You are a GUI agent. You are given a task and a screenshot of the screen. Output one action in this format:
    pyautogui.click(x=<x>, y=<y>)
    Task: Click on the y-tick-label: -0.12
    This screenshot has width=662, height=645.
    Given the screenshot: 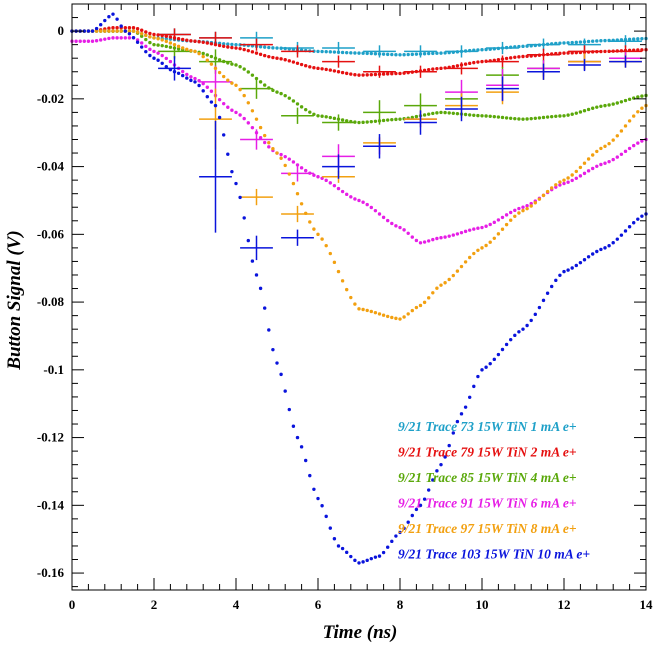 What is the action you would take?
    pyautogui.click(x=50, y=437)
    